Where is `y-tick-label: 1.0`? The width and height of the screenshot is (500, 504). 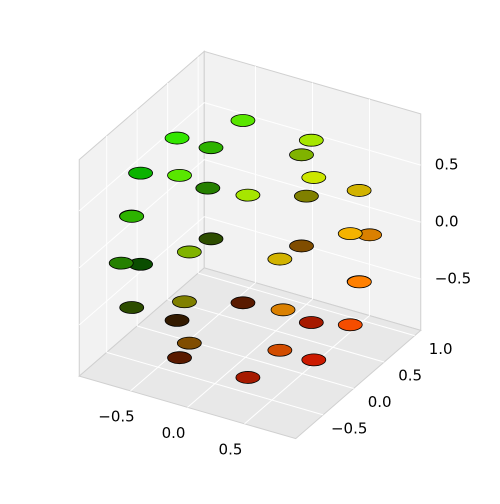
y-tick-label: 1.0 is located at coordinates (441, 349).